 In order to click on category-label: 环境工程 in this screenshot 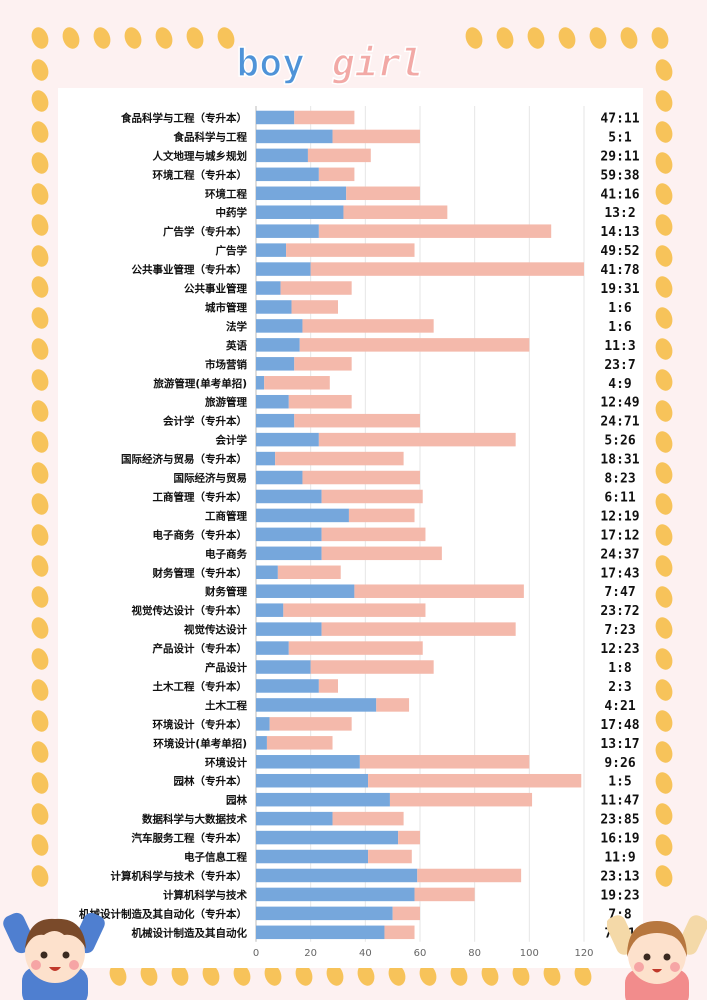, I will do `click(226, 193)`.